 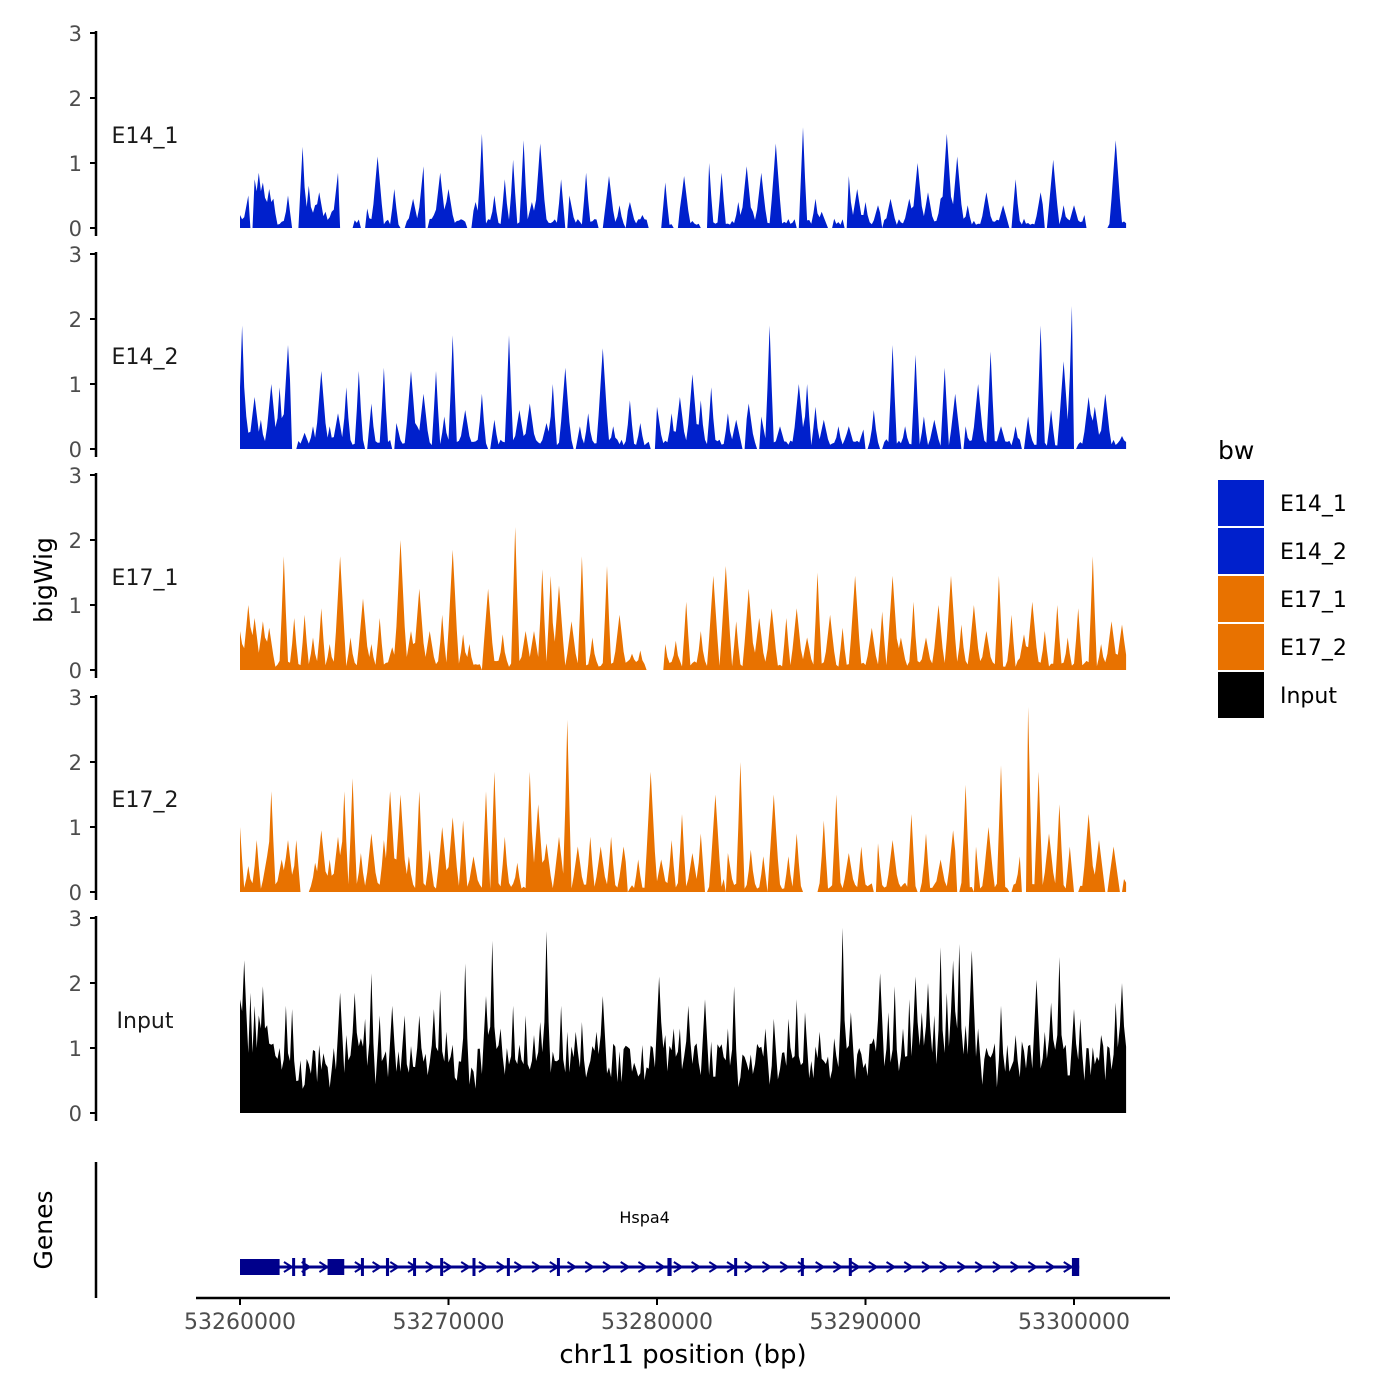 I want to click on legend-label-E17_1: E17_1, so click(x=1313, y=600).